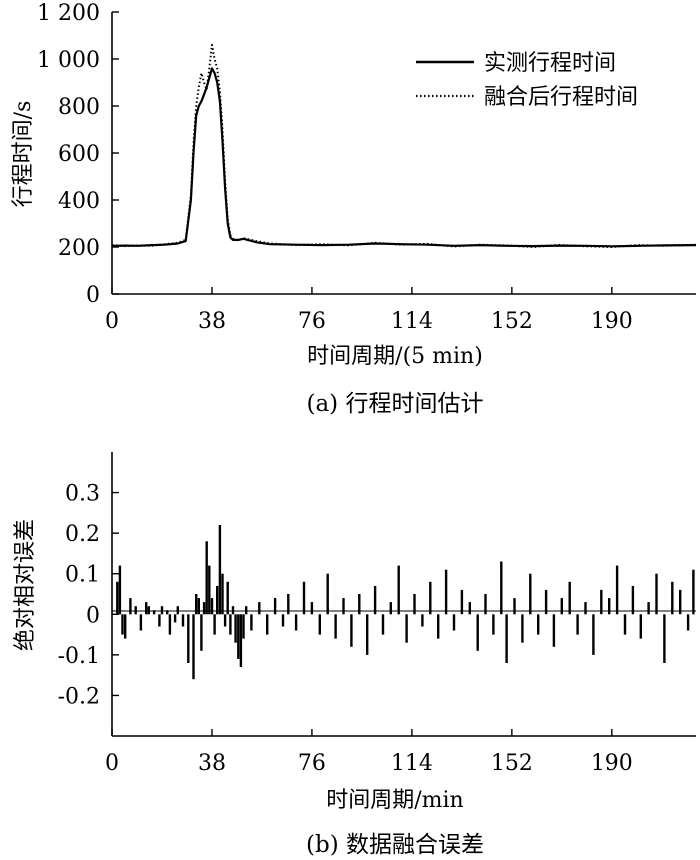  I want to click on legend-label-fused: 融合后行程时间, so click(561, 97).